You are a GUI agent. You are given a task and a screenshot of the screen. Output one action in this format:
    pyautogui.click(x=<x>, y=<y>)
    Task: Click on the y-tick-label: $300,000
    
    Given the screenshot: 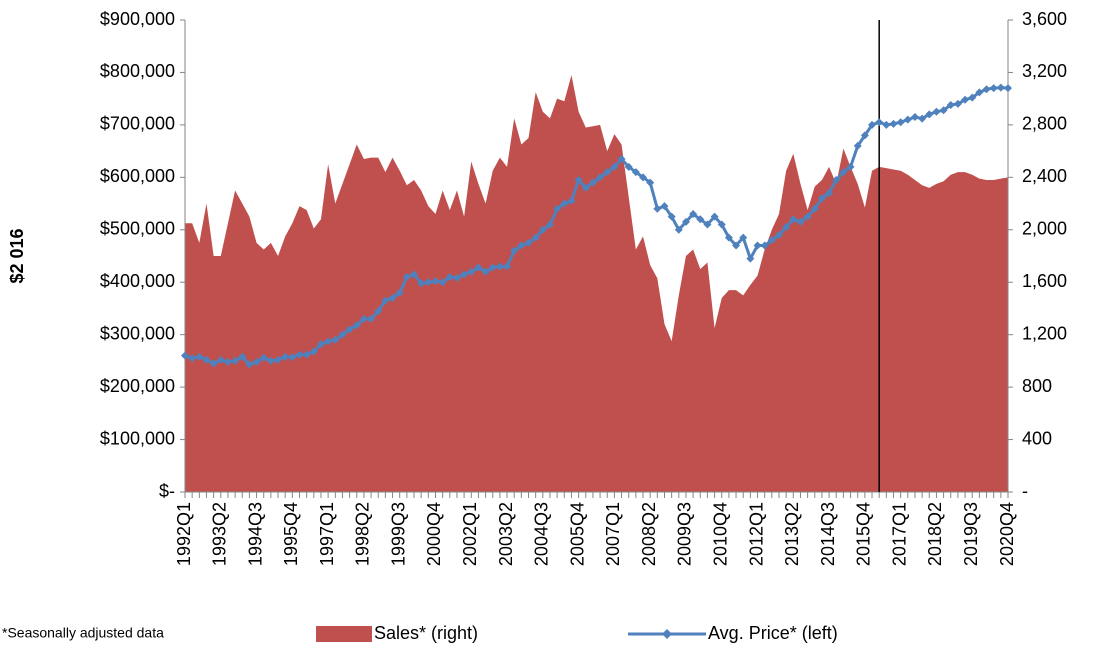 What is the action you would take?
    pyautogui.click(x=137, y=333)
    